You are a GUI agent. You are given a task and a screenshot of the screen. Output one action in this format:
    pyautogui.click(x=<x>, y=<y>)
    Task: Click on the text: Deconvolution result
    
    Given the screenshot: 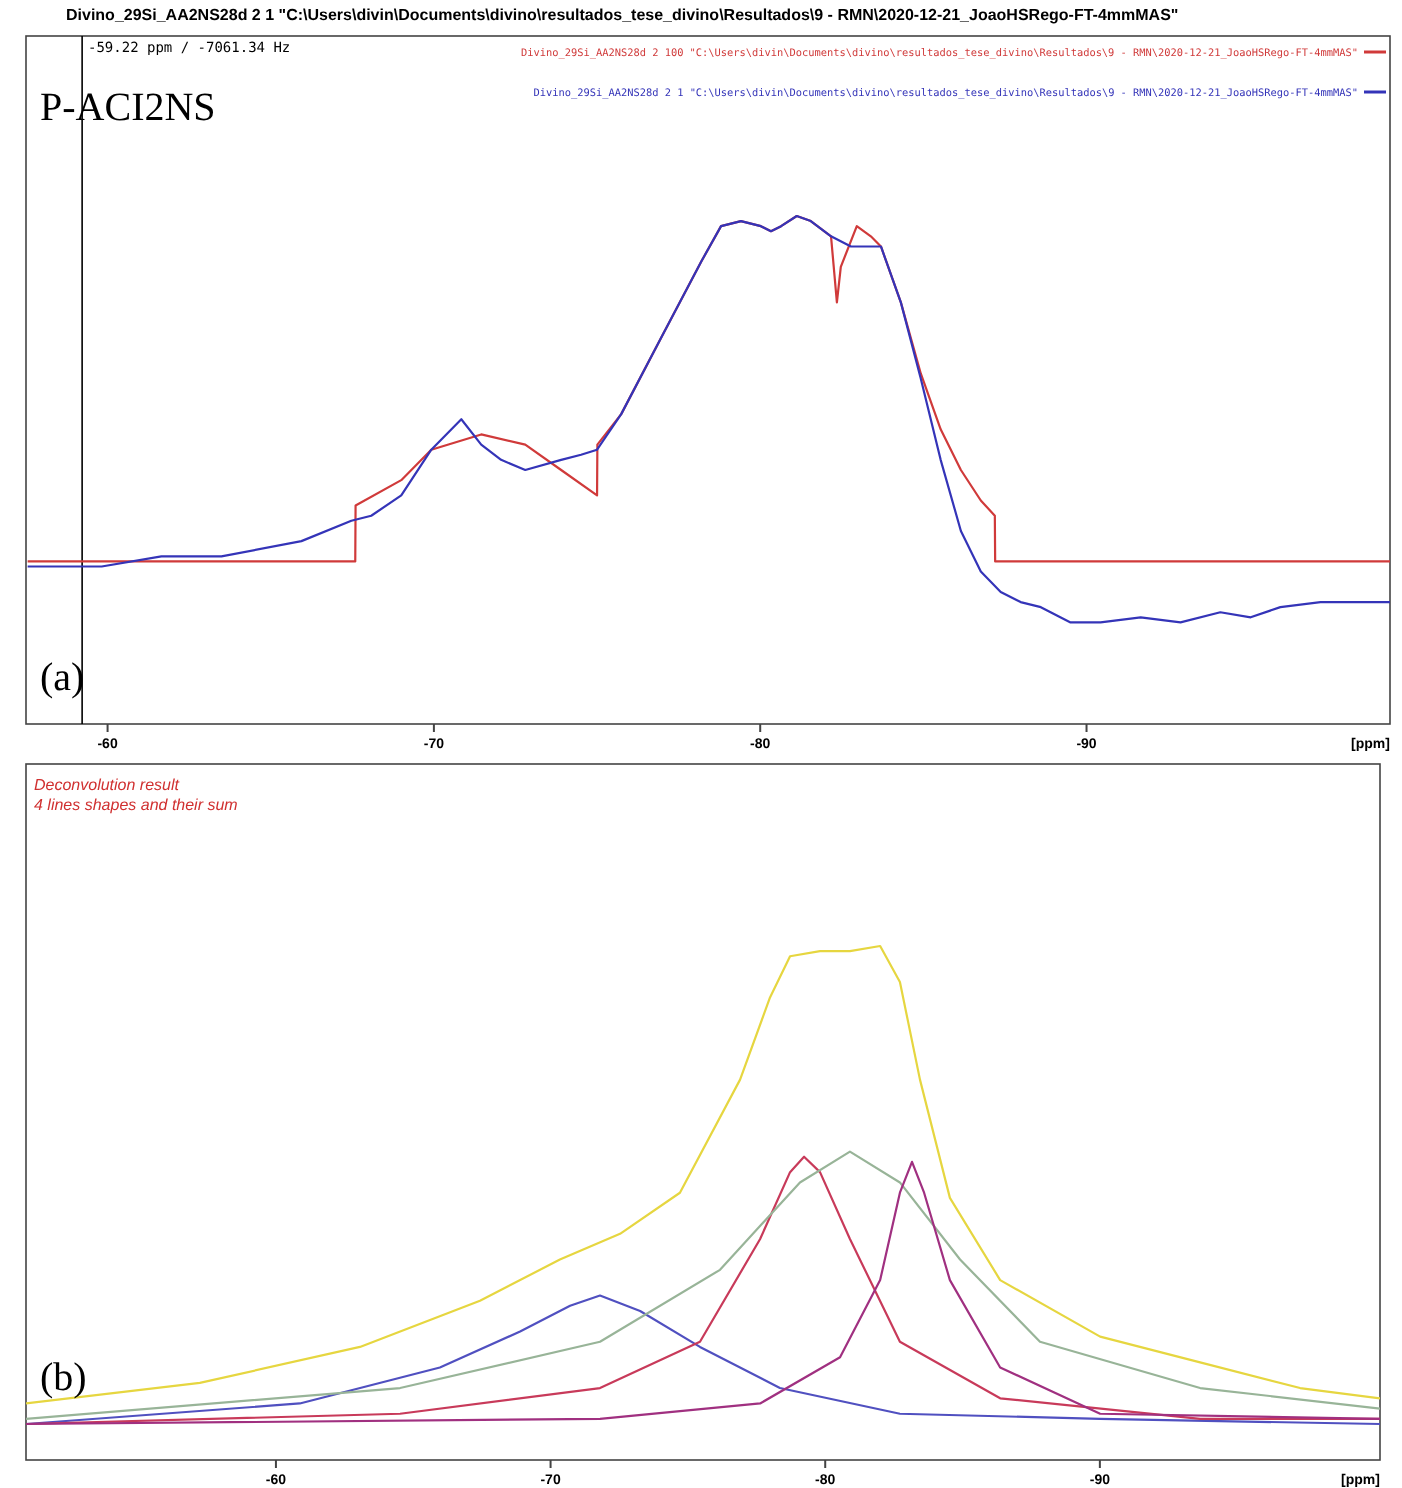 What is the action you would take?
    pyautogui.click(x=107, y=785)
    